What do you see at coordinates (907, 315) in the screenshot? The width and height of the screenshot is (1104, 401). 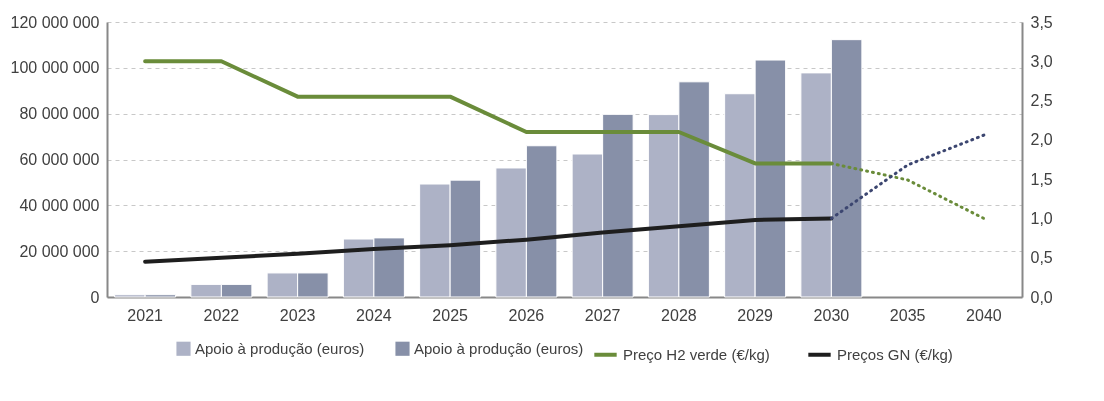 I see `x-tick-label: 2035` at bounding box center [907, 315].